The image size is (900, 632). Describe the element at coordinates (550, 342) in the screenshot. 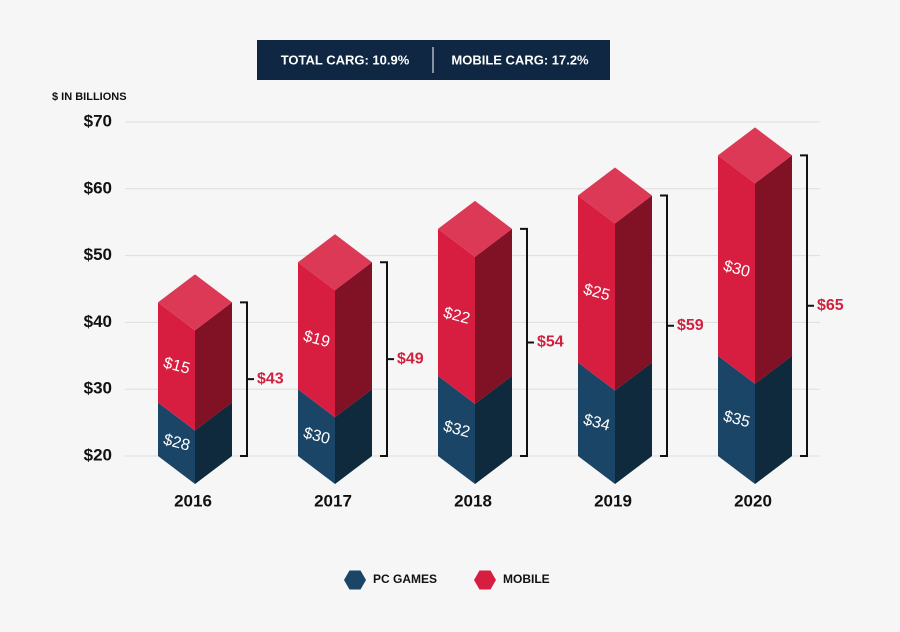

I see `total-label: $54` at that location.